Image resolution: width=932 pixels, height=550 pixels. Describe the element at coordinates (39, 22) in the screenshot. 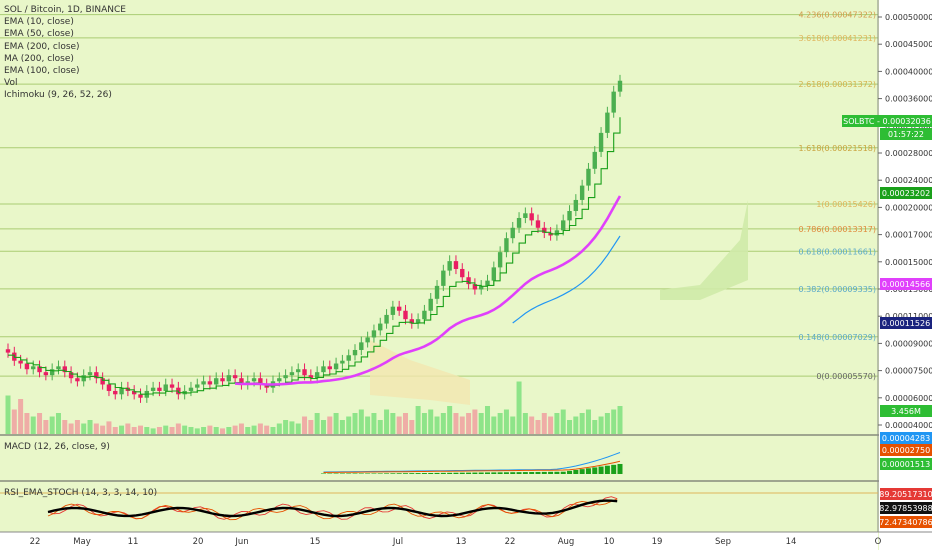

I see `legend-ema10: EMA (10, close)` at that location.